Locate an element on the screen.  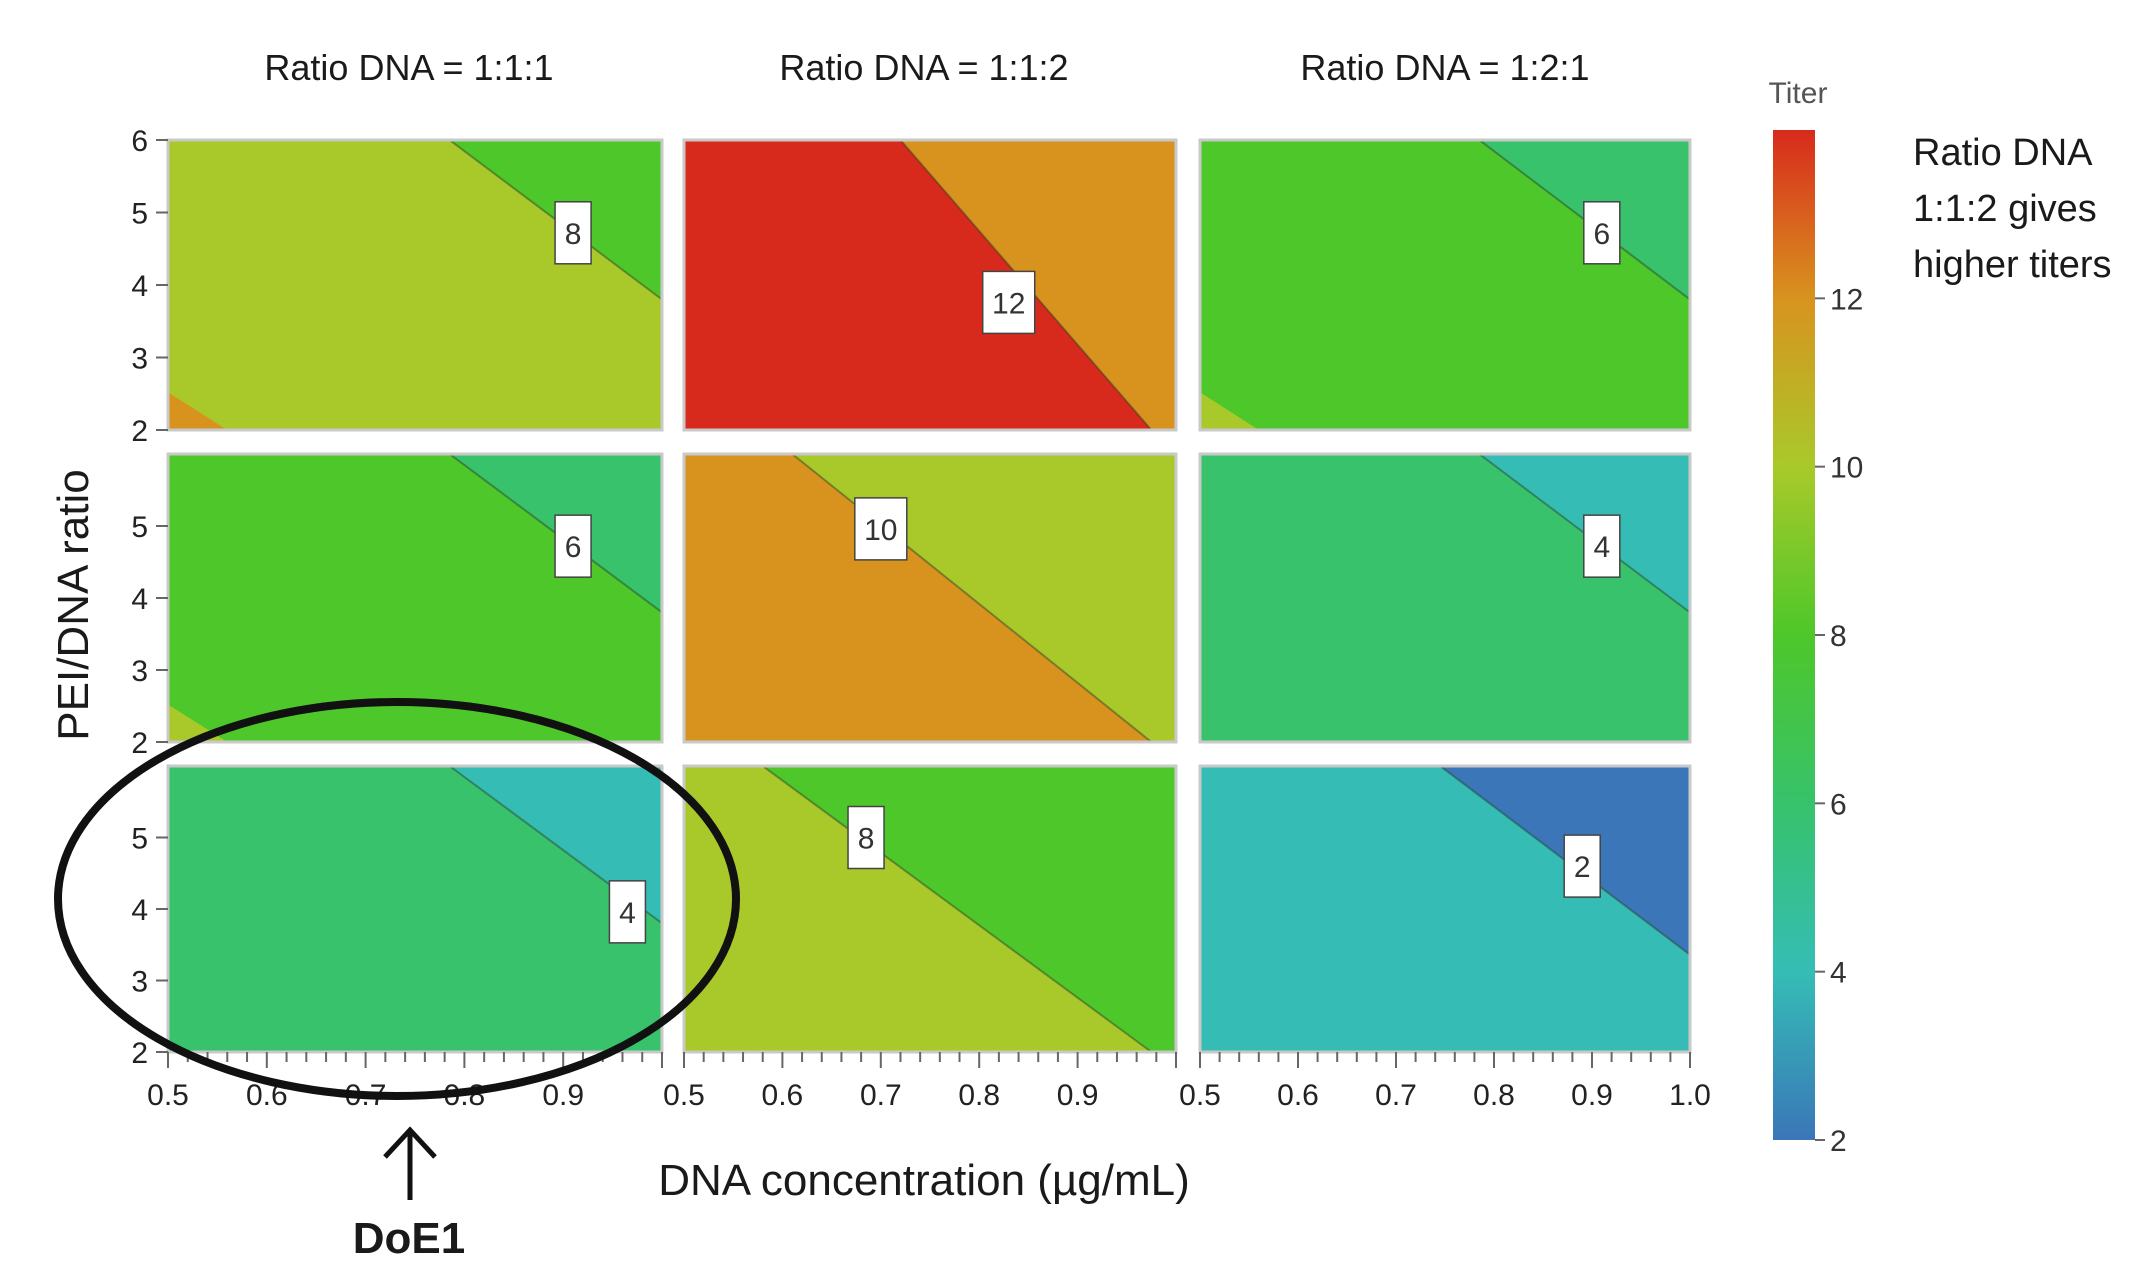
note-line-3: higher titers is located at coordinates (2012, 265).